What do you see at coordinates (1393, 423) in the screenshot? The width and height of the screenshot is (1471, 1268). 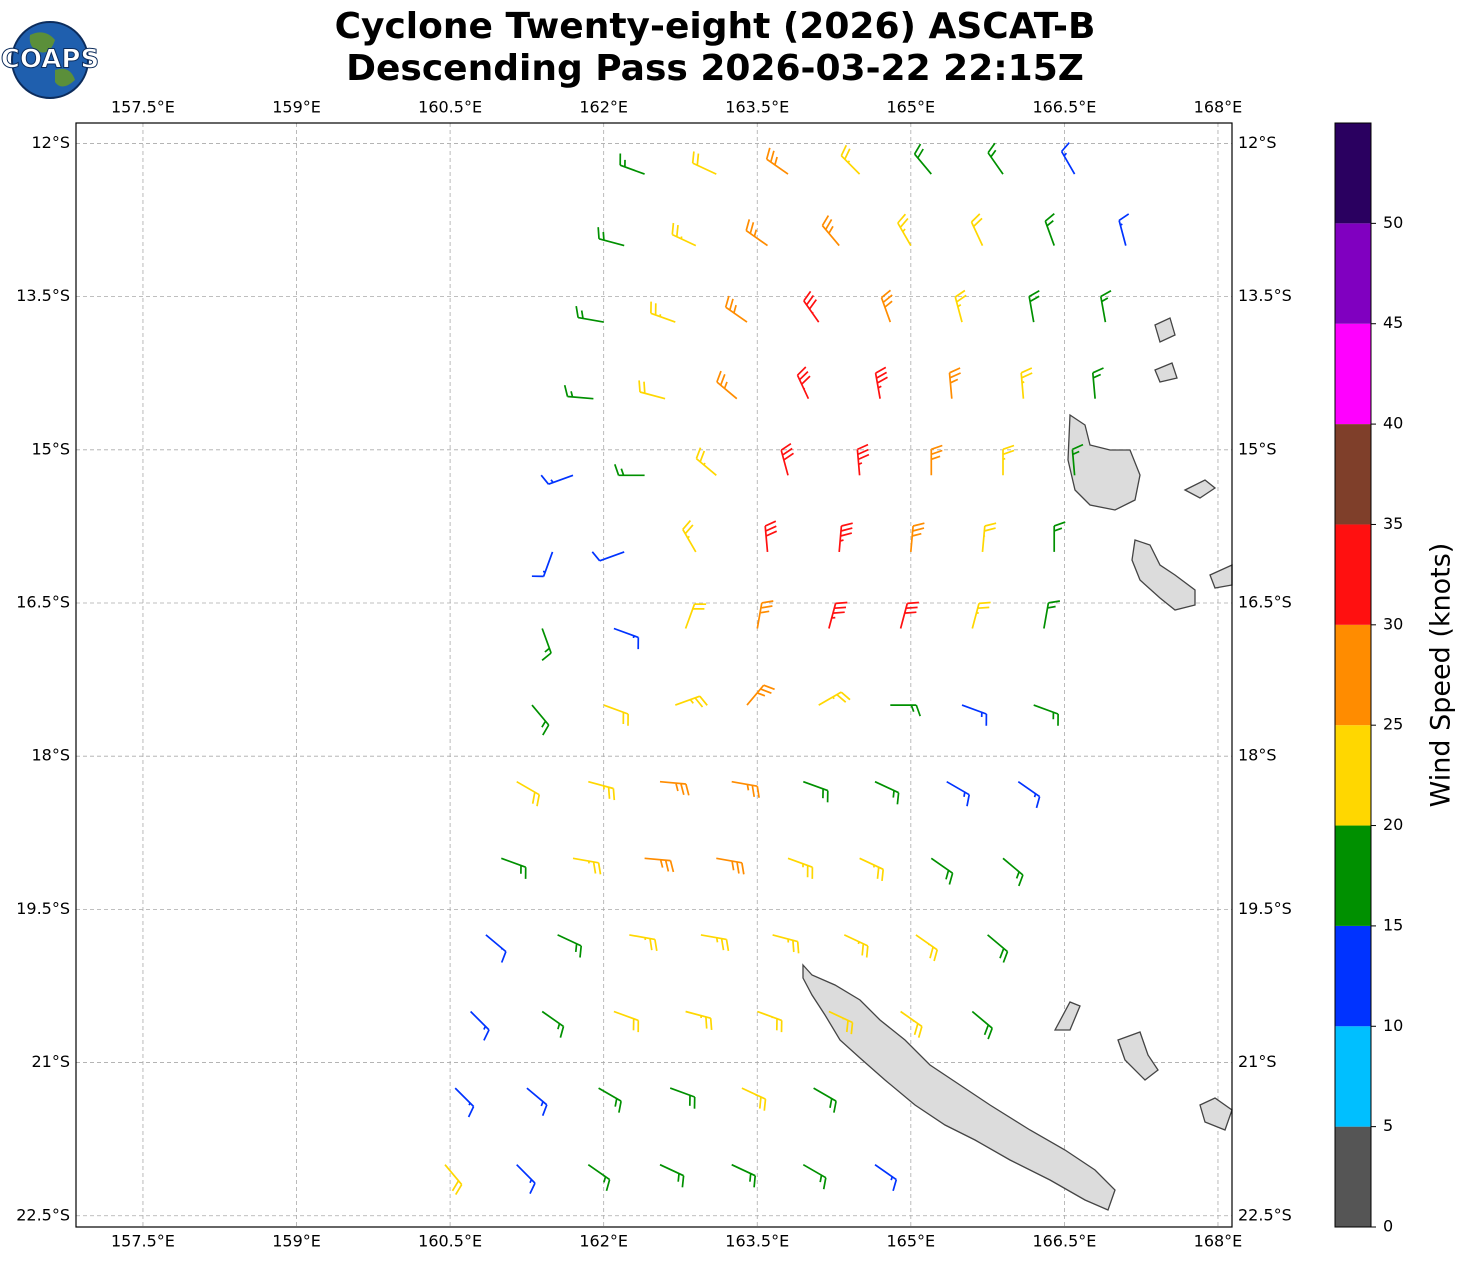 I see `colorbar-tick-label: 40` at bounding box center [1393, 423].